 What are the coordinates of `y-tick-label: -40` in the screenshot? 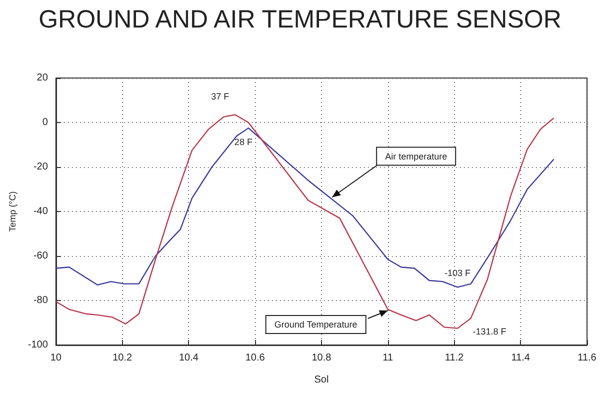 It's located at (40, 211).